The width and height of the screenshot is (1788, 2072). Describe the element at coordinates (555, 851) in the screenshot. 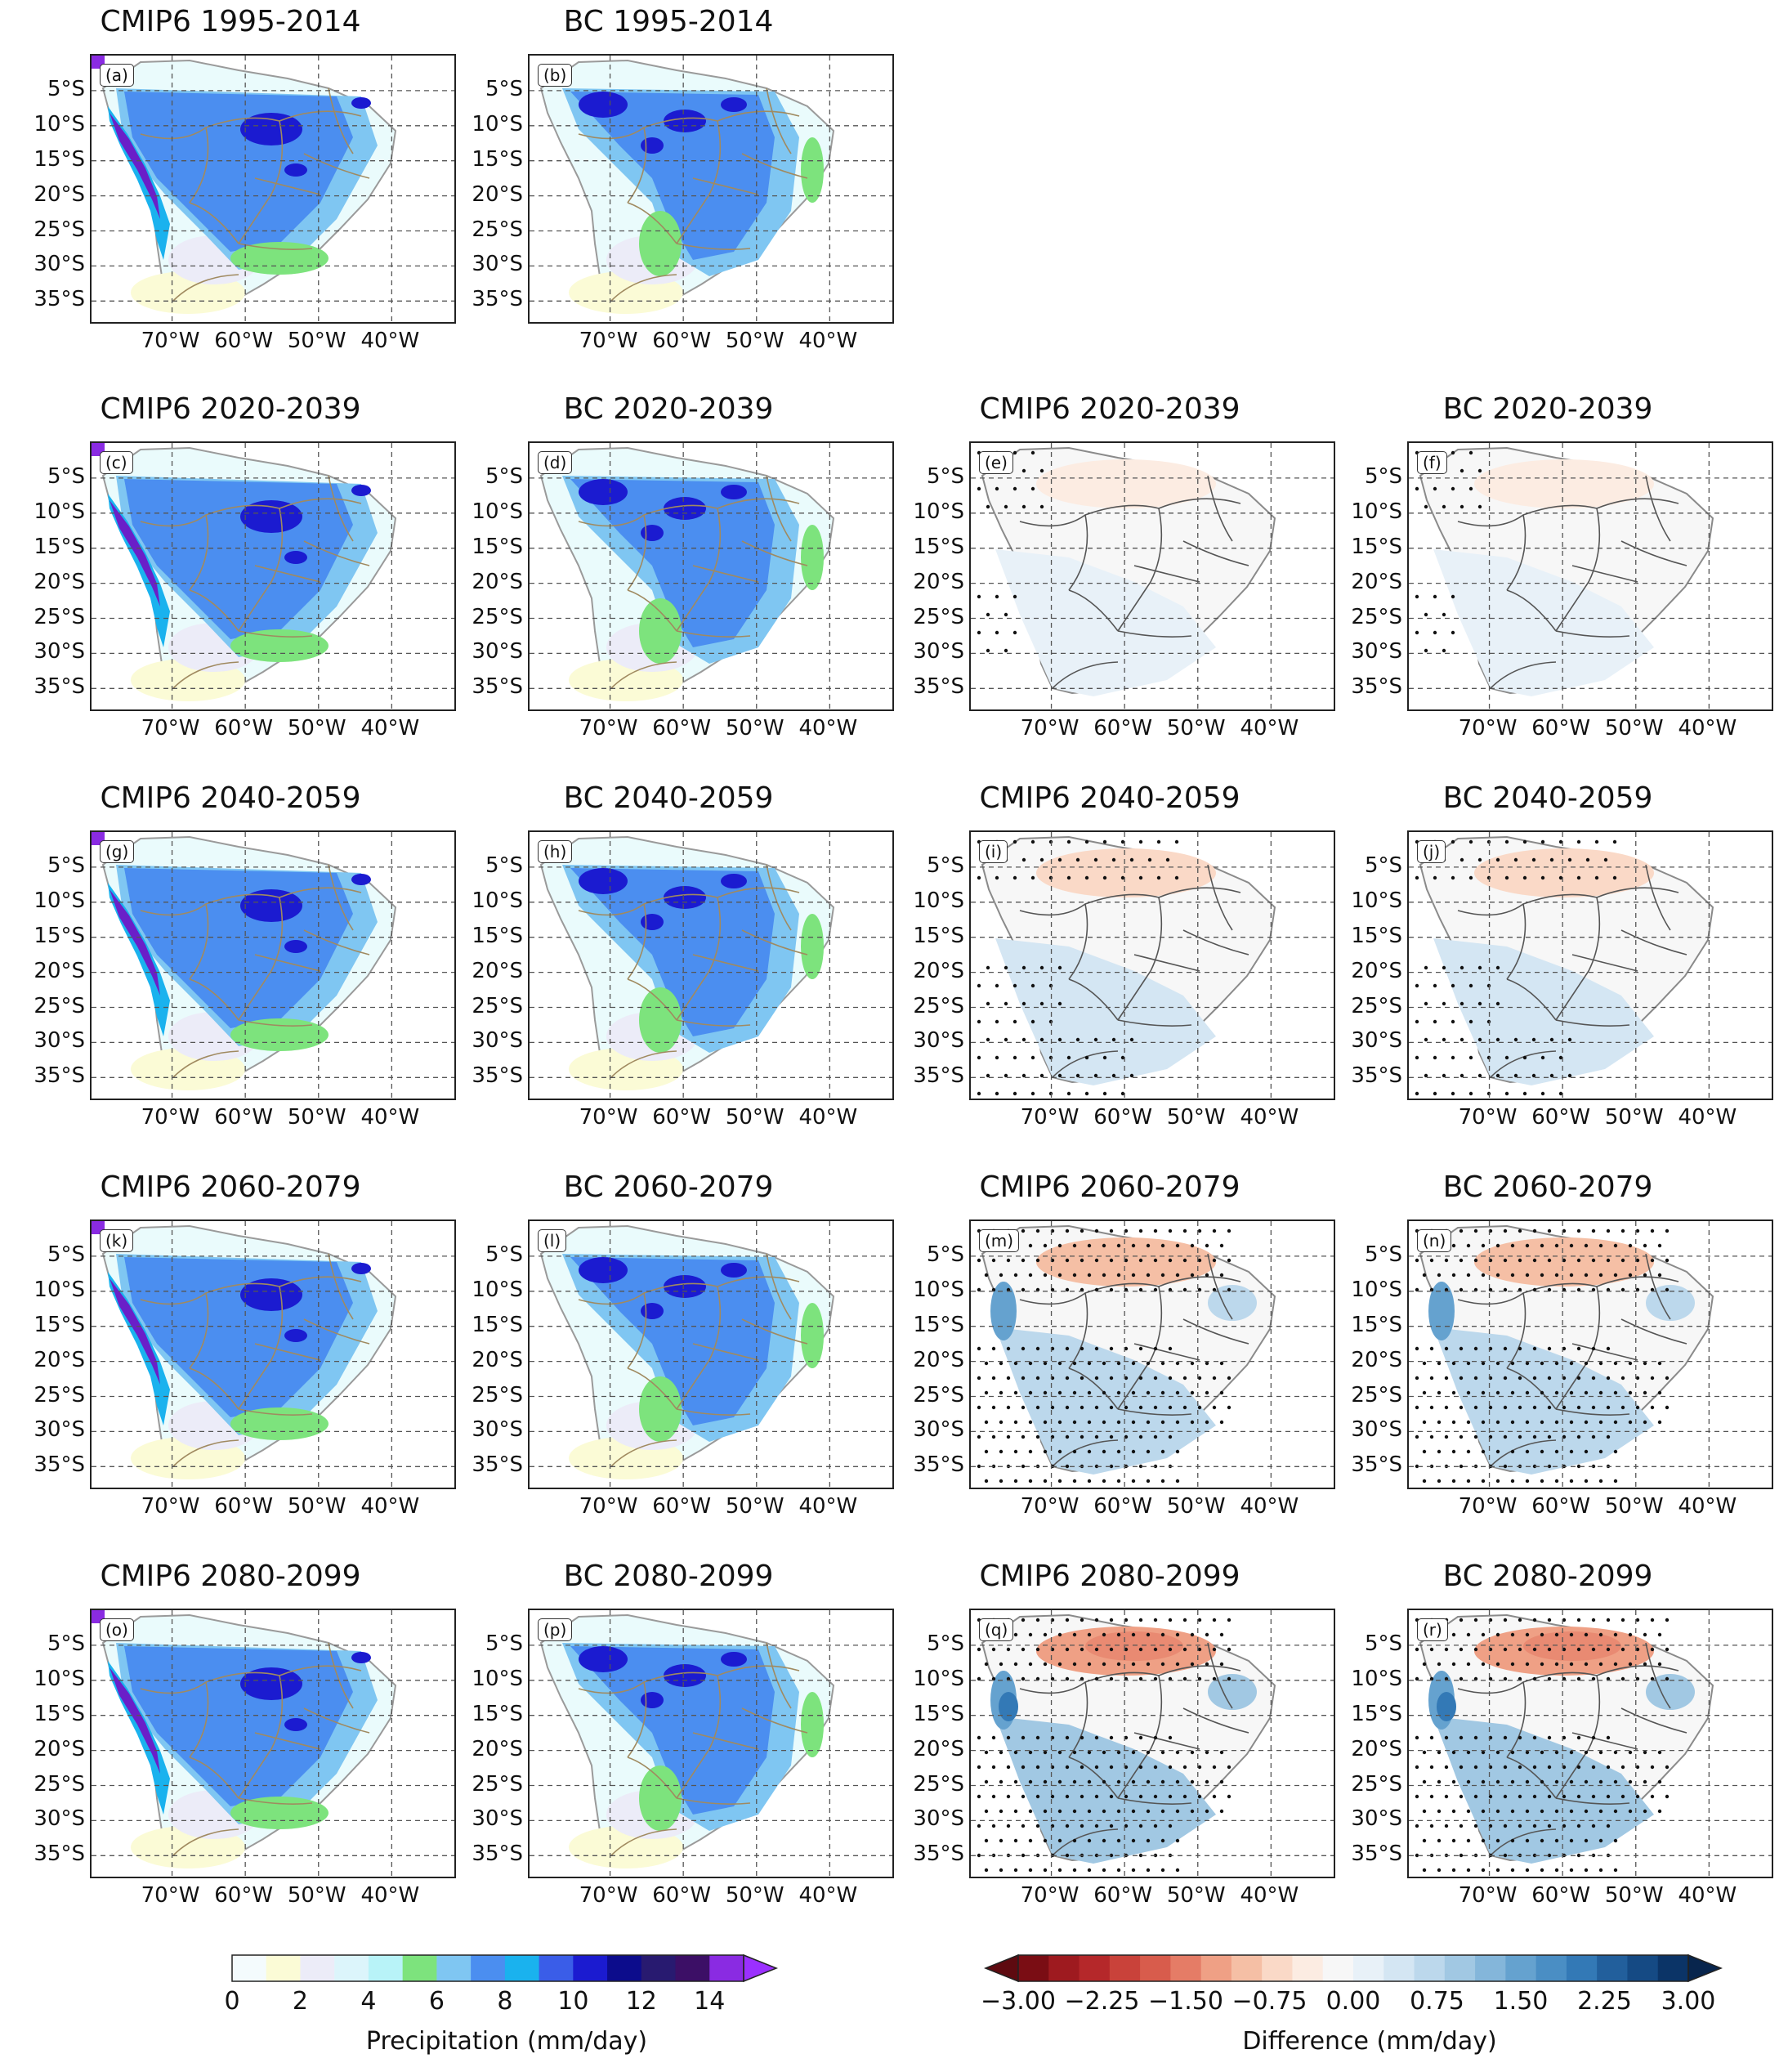

I see `panel-label: (h)` at that location.